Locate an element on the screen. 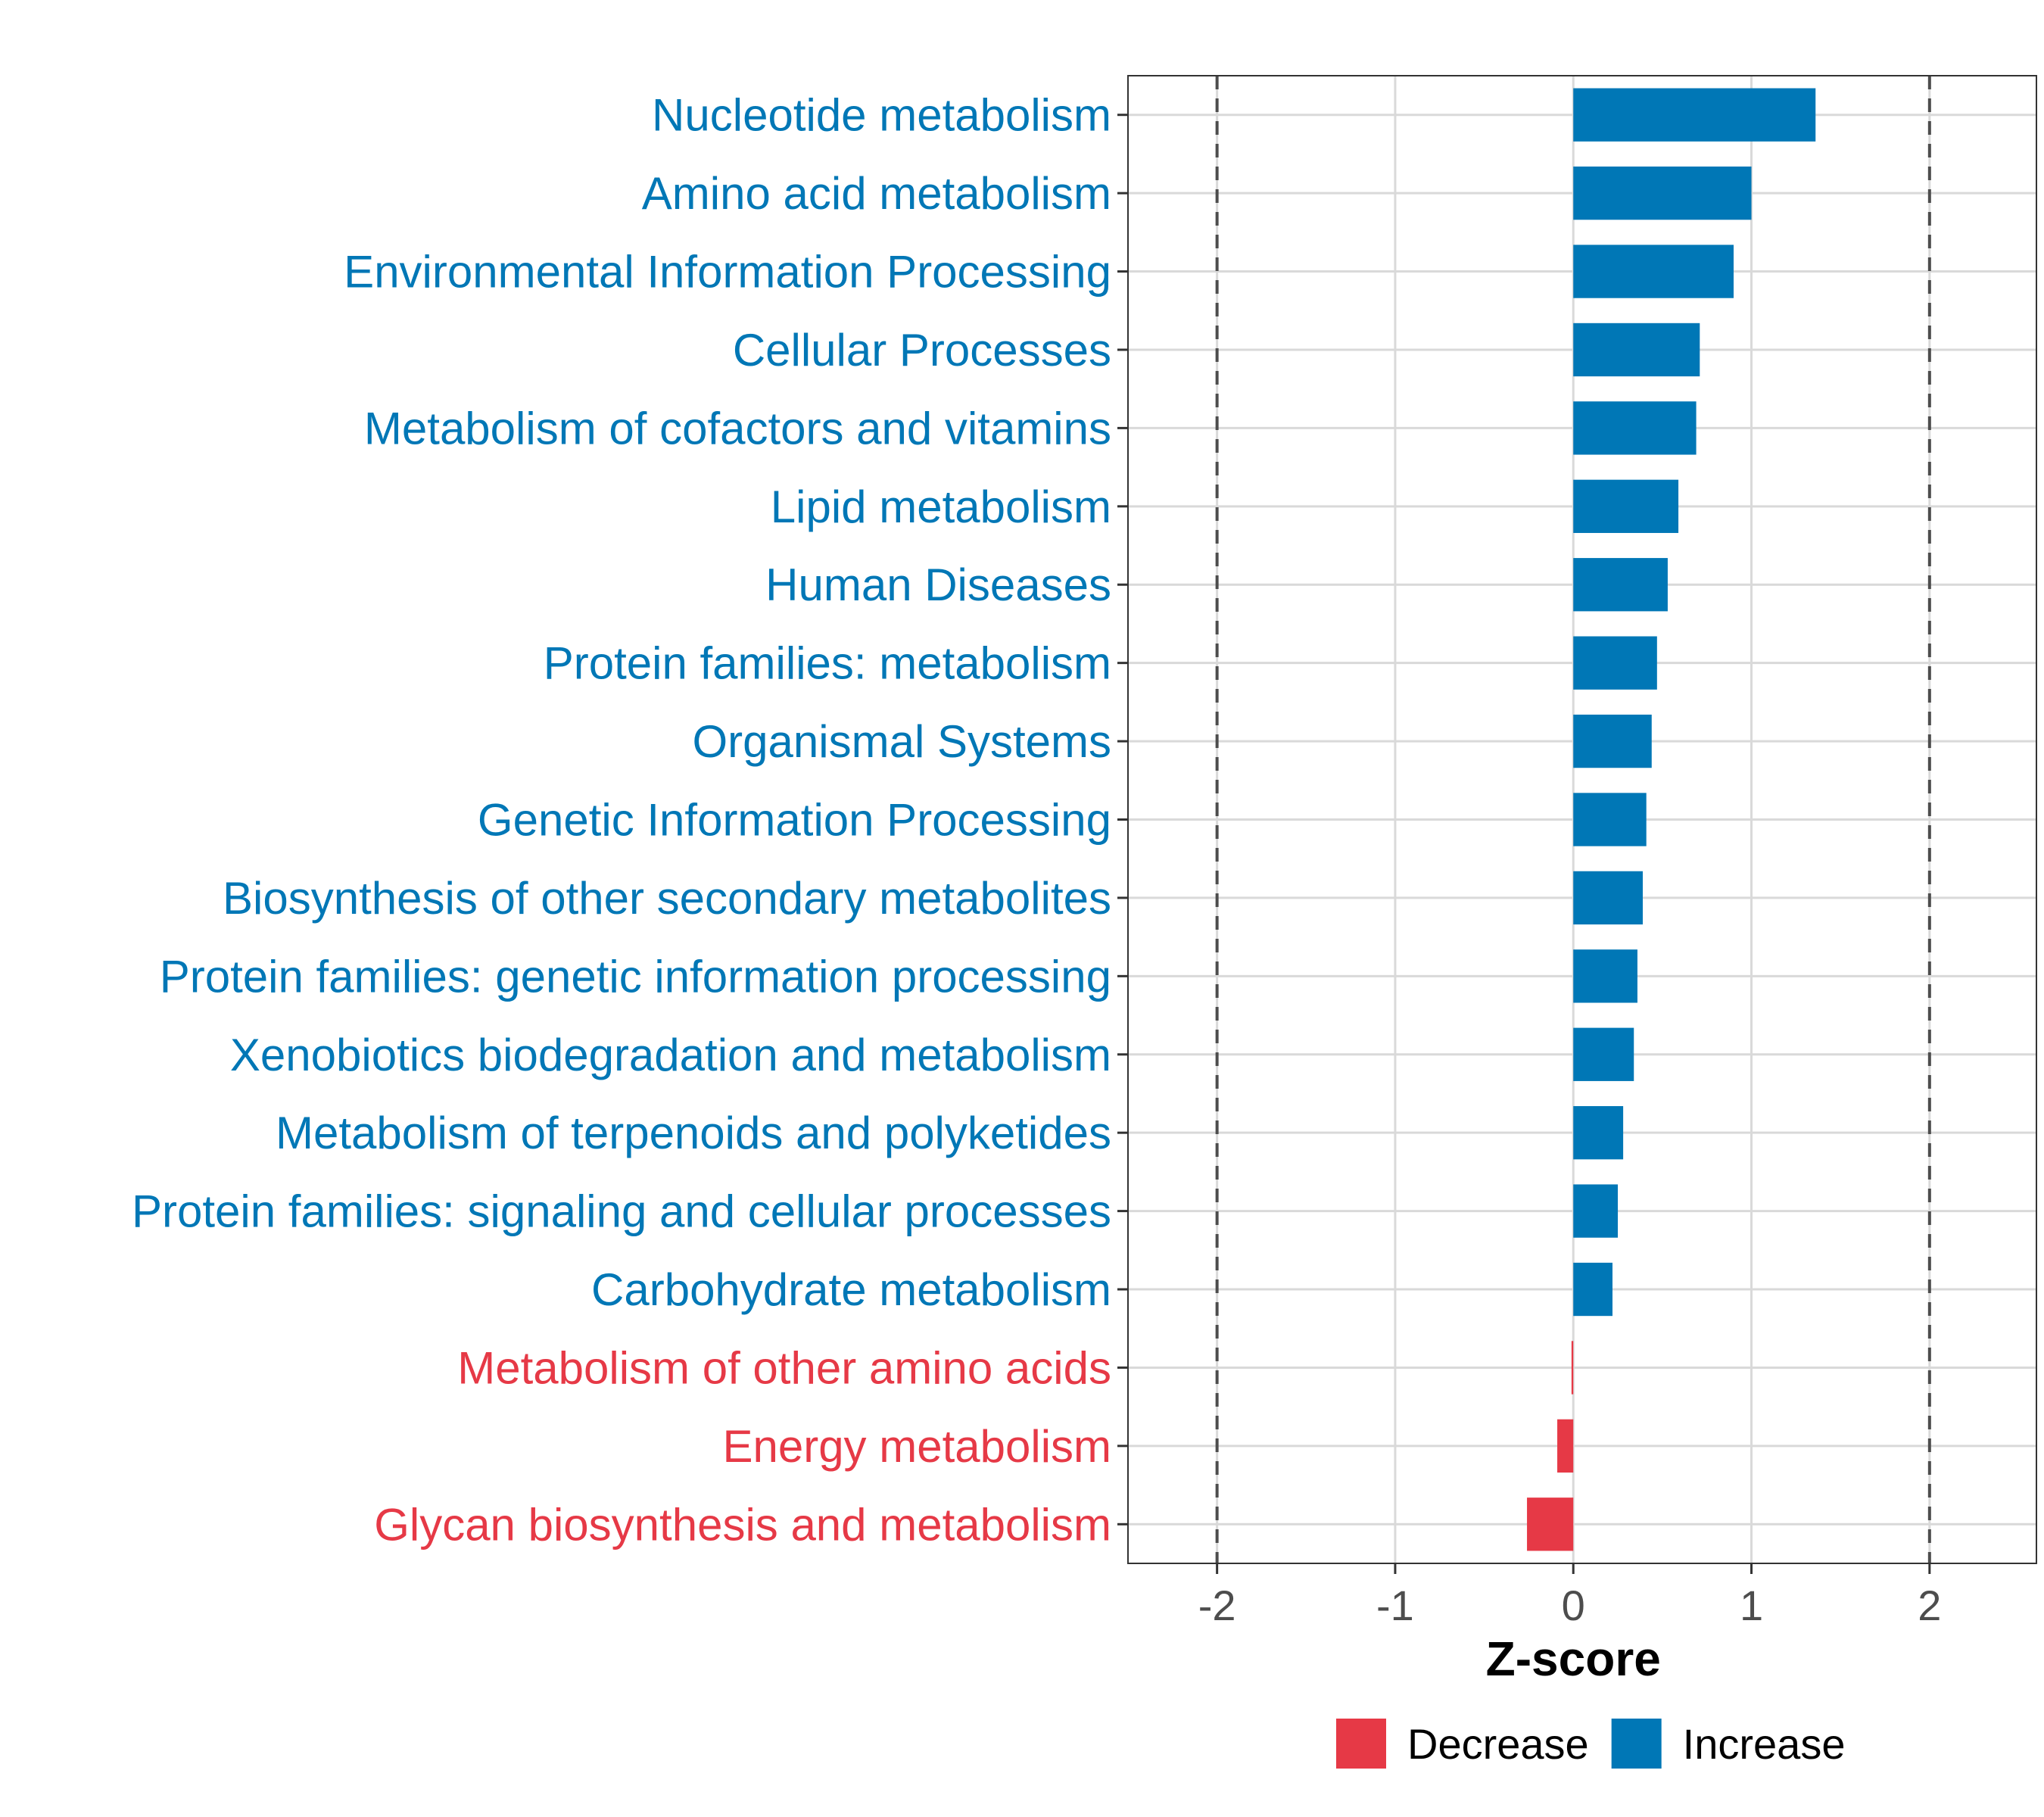 The width and height of the screenshot is (2044, 1817). category-label: Glycan biosynthesis and metabolism is located at coordinates (742, 1524).